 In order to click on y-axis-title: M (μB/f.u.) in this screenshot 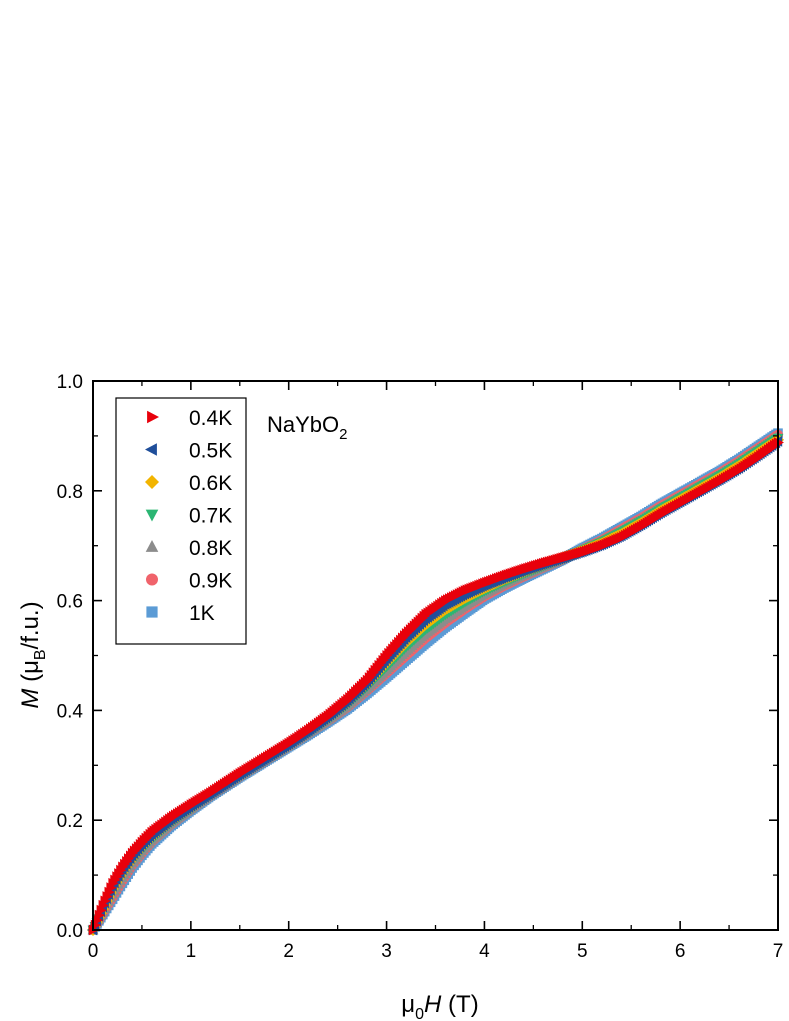, I will do `click(33, 654)`.